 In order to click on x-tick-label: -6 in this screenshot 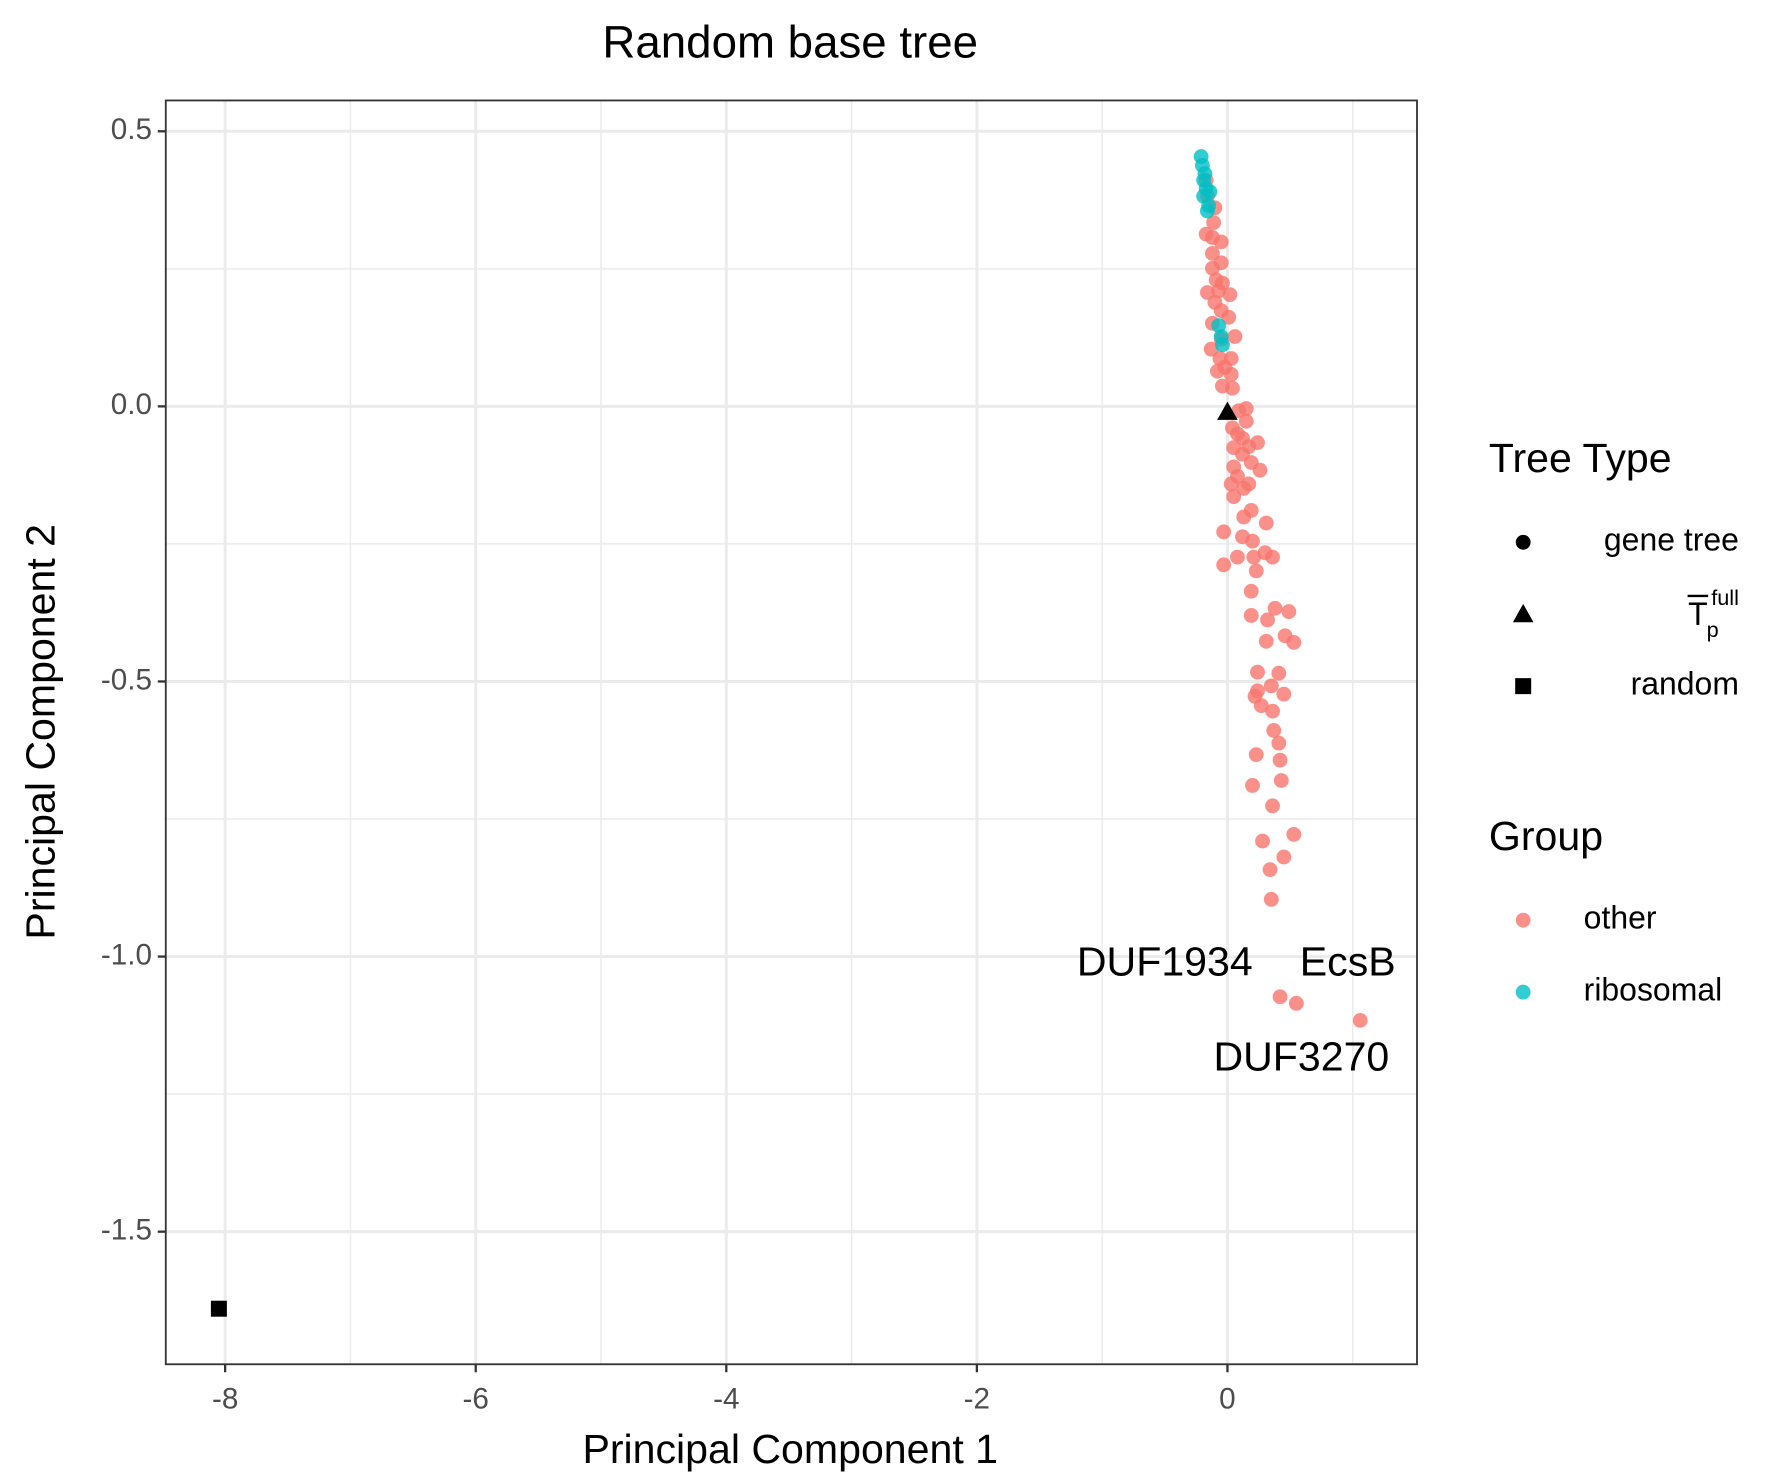, I will do `click(476, 1399)`.